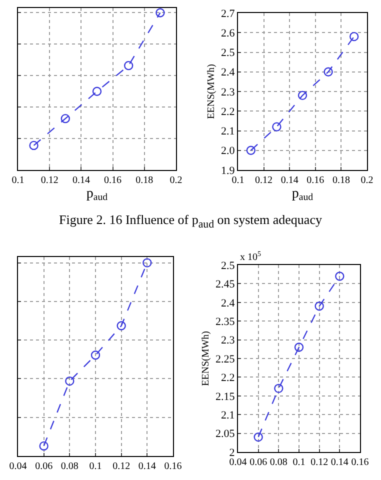 The image size is (381, 480). What do you see at coordinates (226, 359) in the screenshot?
I see `y-tick-label: 2.25` at bounding box center [226, 359].